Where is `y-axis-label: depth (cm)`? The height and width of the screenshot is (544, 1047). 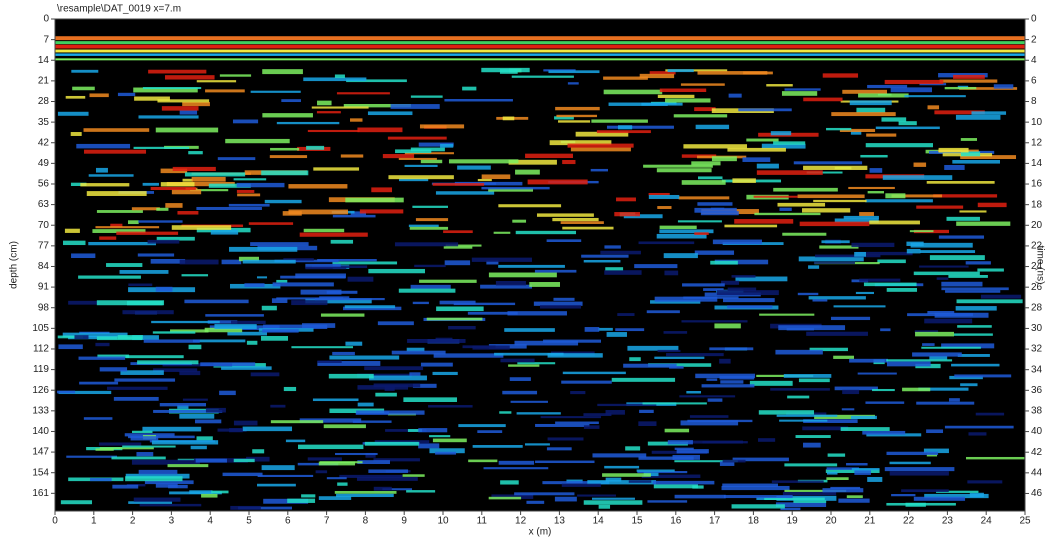 y-axis-label: depth (cm) is located at coordinates (14, 265).